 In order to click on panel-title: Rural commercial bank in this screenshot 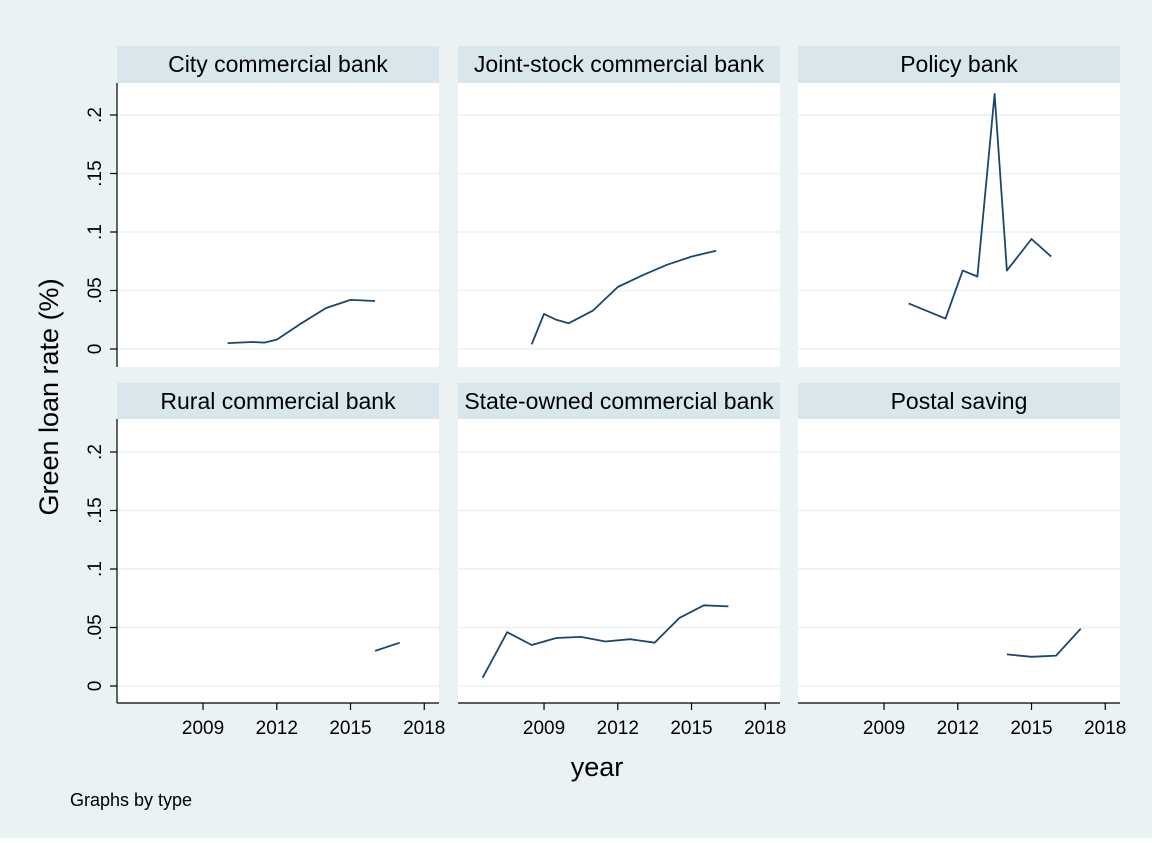, I will do `click(278, 401)`.